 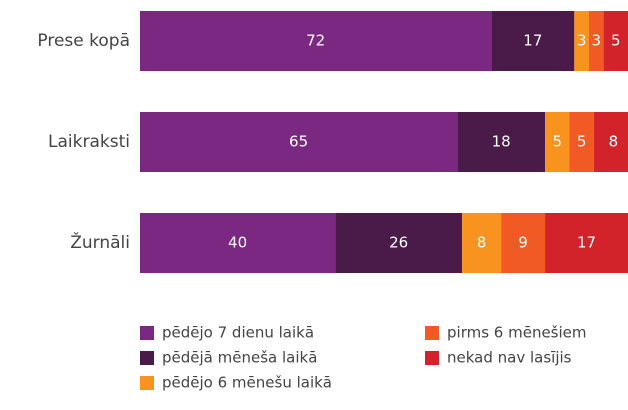 I want to click on data-label: 65, so click(x=298, y=142).